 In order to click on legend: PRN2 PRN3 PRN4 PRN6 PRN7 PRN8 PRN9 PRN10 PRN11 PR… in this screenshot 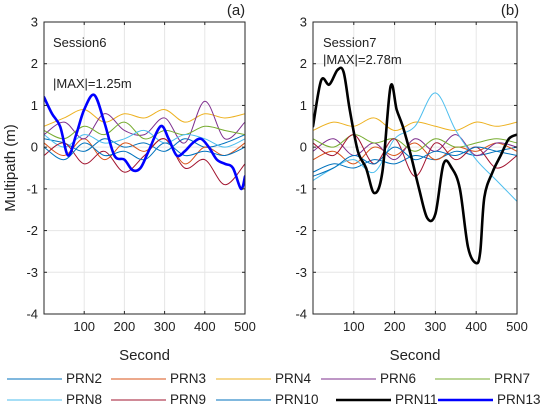, I will do `click(274, 389)`.